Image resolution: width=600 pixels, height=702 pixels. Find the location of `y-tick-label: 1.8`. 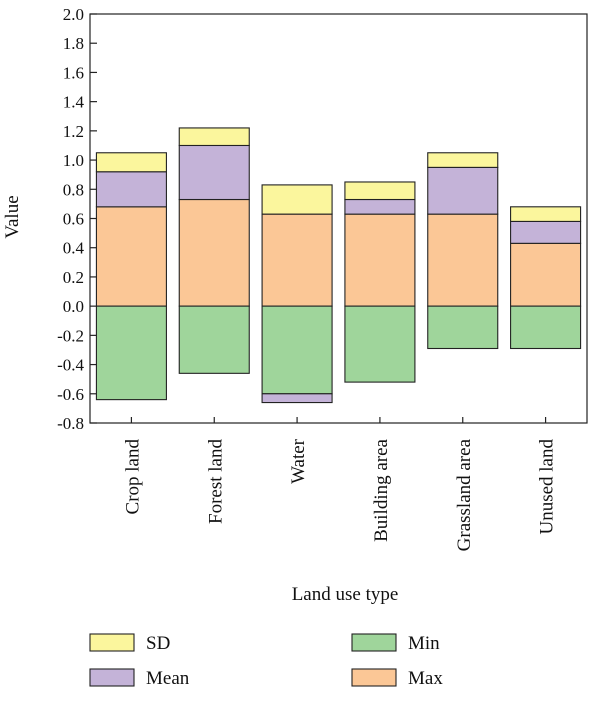

y-tick-label: 1.8 is located at coordinates (73, 43).